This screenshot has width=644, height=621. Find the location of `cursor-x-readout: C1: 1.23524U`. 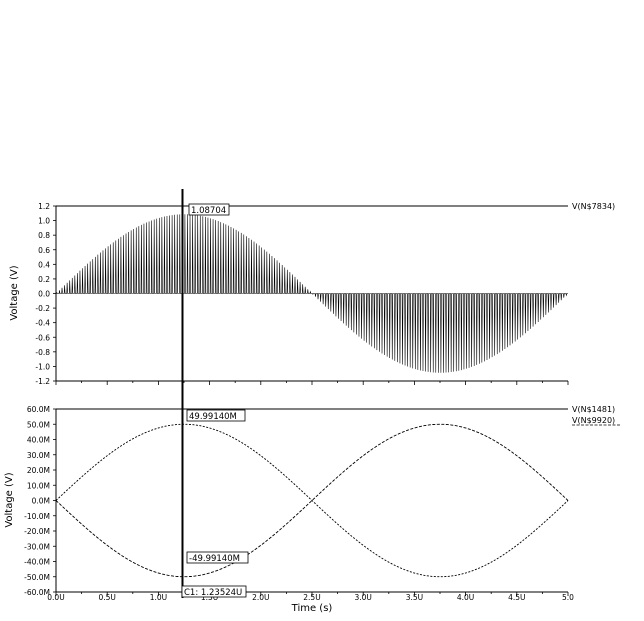

cursor-x-readout: C1: 1.23524U is located at coordinates (214, 591).